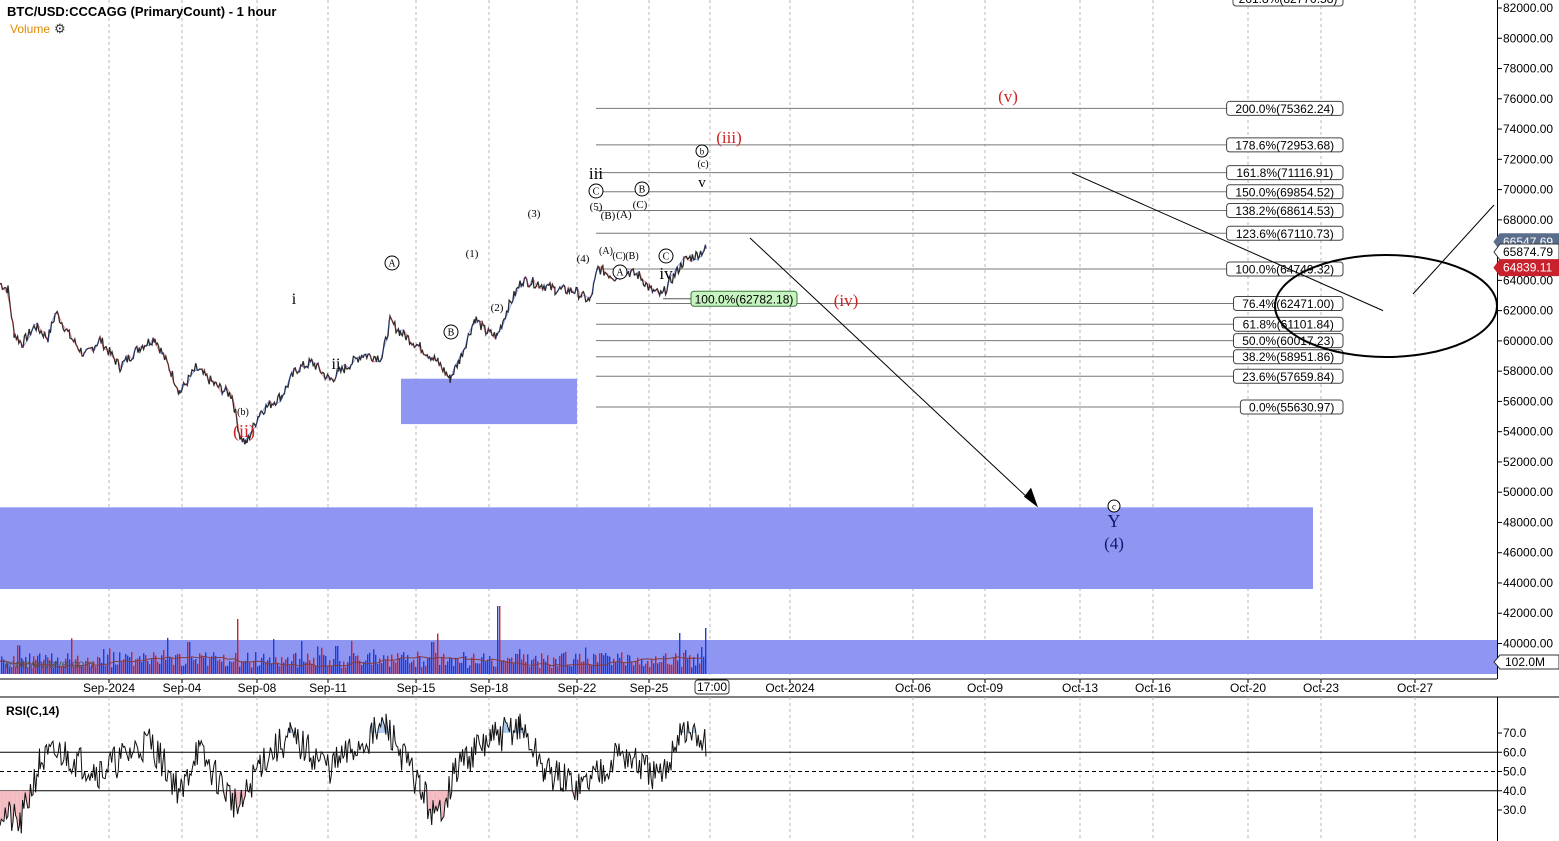 This screenshot has width=1559, height=841. What do you see at coordinates (1288, 357) in the screenshot?
I see `fib-label-text: 38.2%(58951.86)` at bounding box center [1288, 357].